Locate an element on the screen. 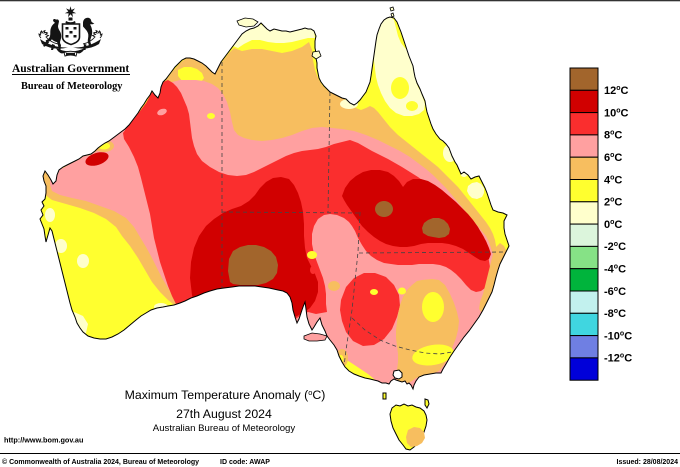 This screenshot has width=680, height=467. svg-text: 27th August 2024 is located at coordinates (224, 414).